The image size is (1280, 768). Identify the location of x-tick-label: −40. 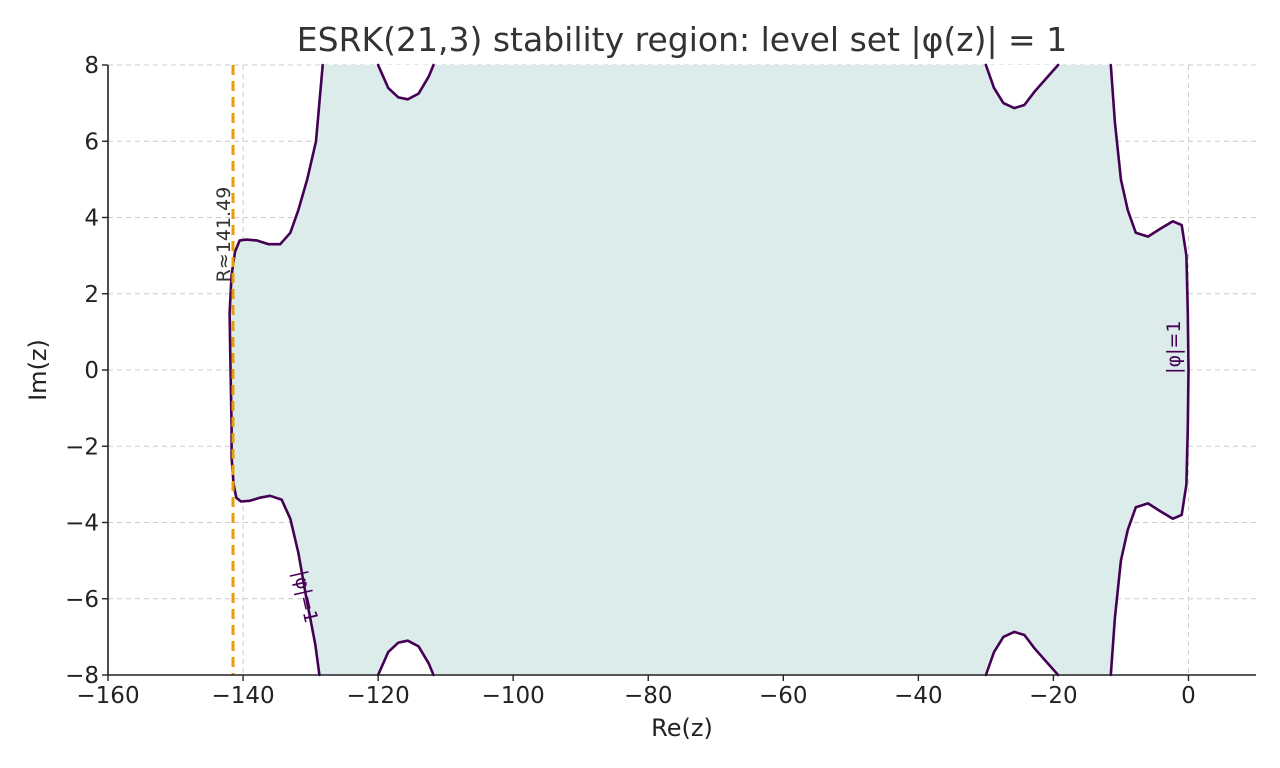
(918, 696).